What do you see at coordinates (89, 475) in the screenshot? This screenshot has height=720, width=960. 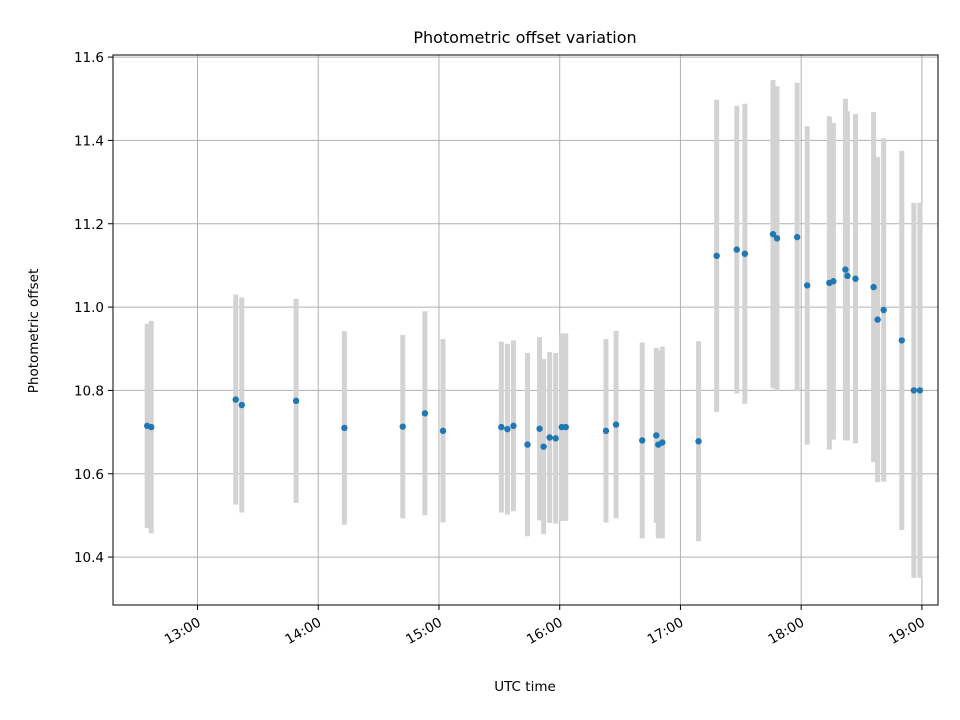 I see `y-tick-label: 10.6` at bounding box center [89, 475].